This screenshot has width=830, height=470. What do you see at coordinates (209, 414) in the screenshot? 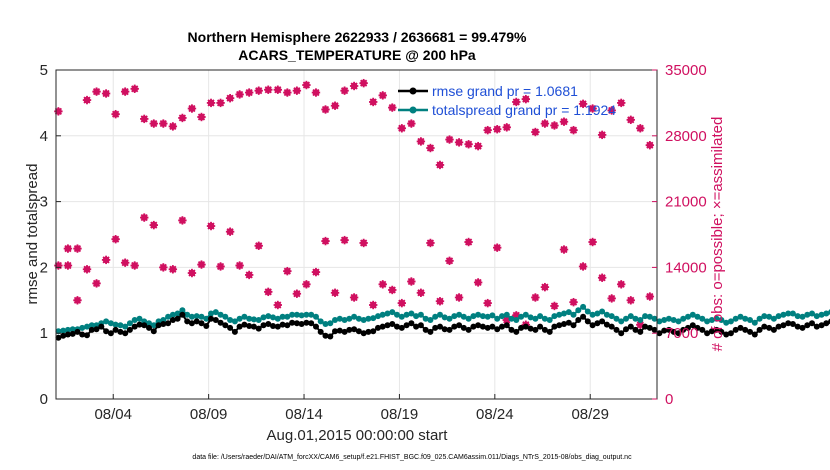
I see `x-tick-label: 08/09` at bounding box center [209, 414].